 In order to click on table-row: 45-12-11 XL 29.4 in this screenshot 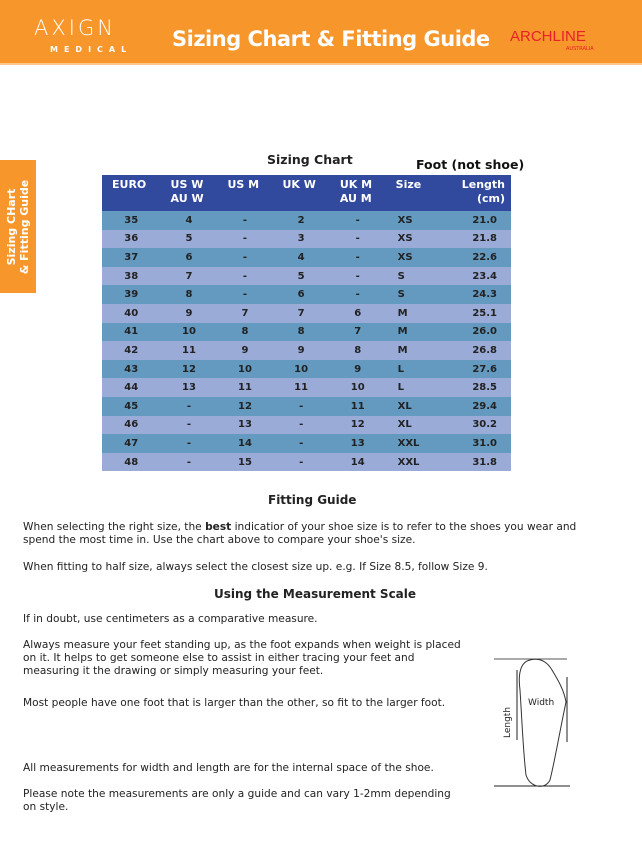, I will do `click(306, 406)`.